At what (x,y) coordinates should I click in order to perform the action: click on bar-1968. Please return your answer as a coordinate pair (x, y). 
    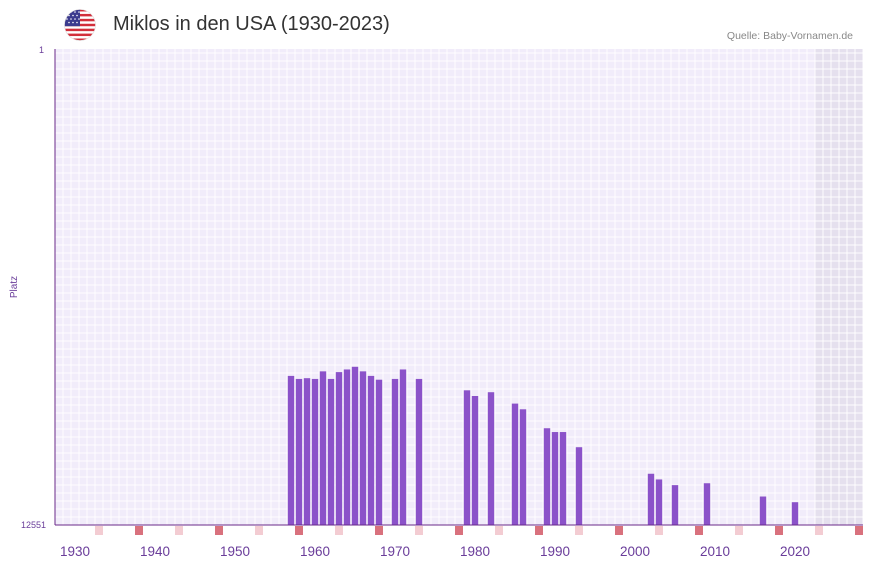
    Looking at the image, I should click on (379, 452).